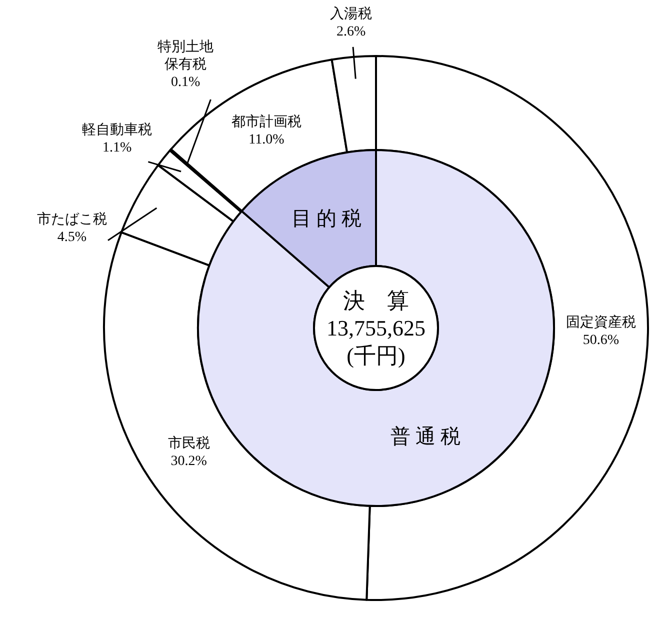 This screenshot has width=670, height=630. What do you see at coordinates (117, 130) in the screenshot?
I see `slice-label: 軽自動車税` at bounding box center [117, 130].